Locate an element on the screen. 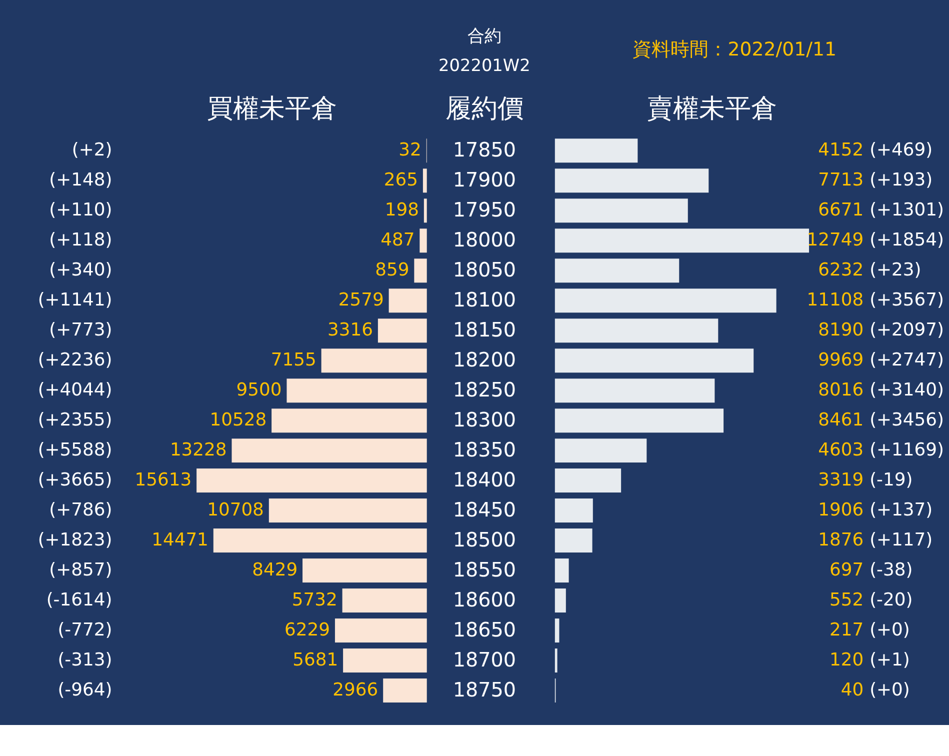 This screenshot has width=949, height=756. data-label: 6232 is located at coordinates (841, 270).